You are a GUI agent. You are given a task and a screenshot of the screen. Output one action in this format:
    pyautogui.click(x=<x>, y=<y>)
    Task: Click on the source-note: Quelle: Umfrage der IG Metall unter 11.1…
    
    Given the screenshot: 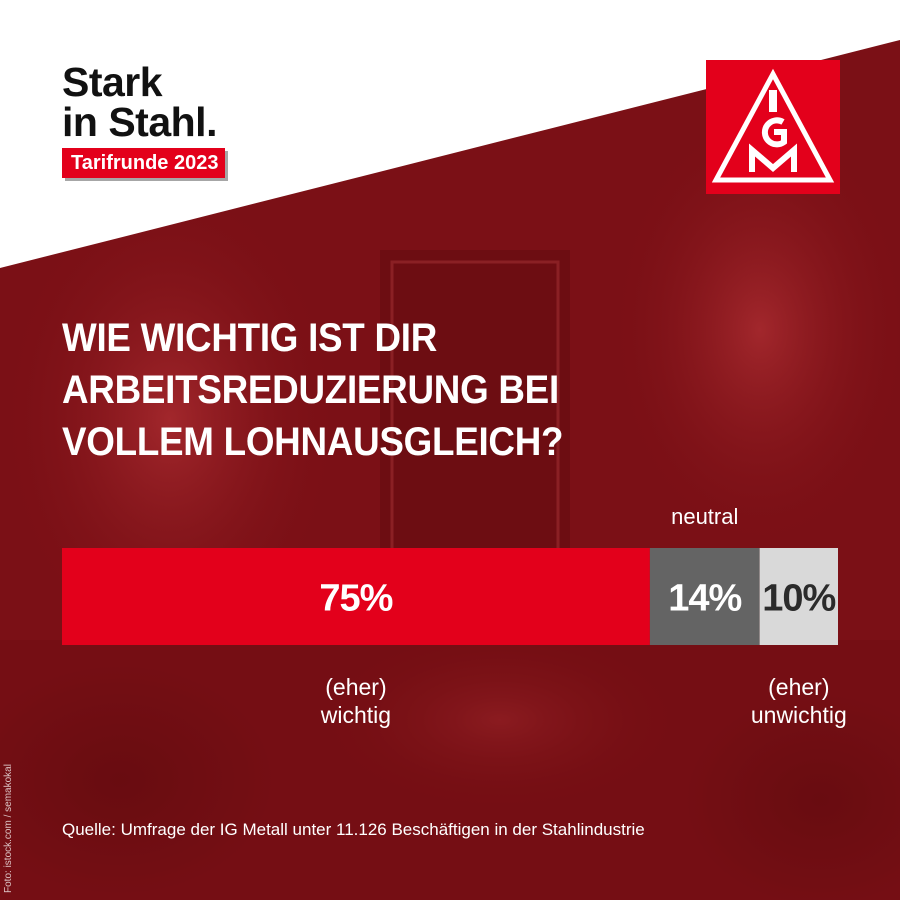 What is the action you would take?
    pyautogui.click(x=353, y=829)
    